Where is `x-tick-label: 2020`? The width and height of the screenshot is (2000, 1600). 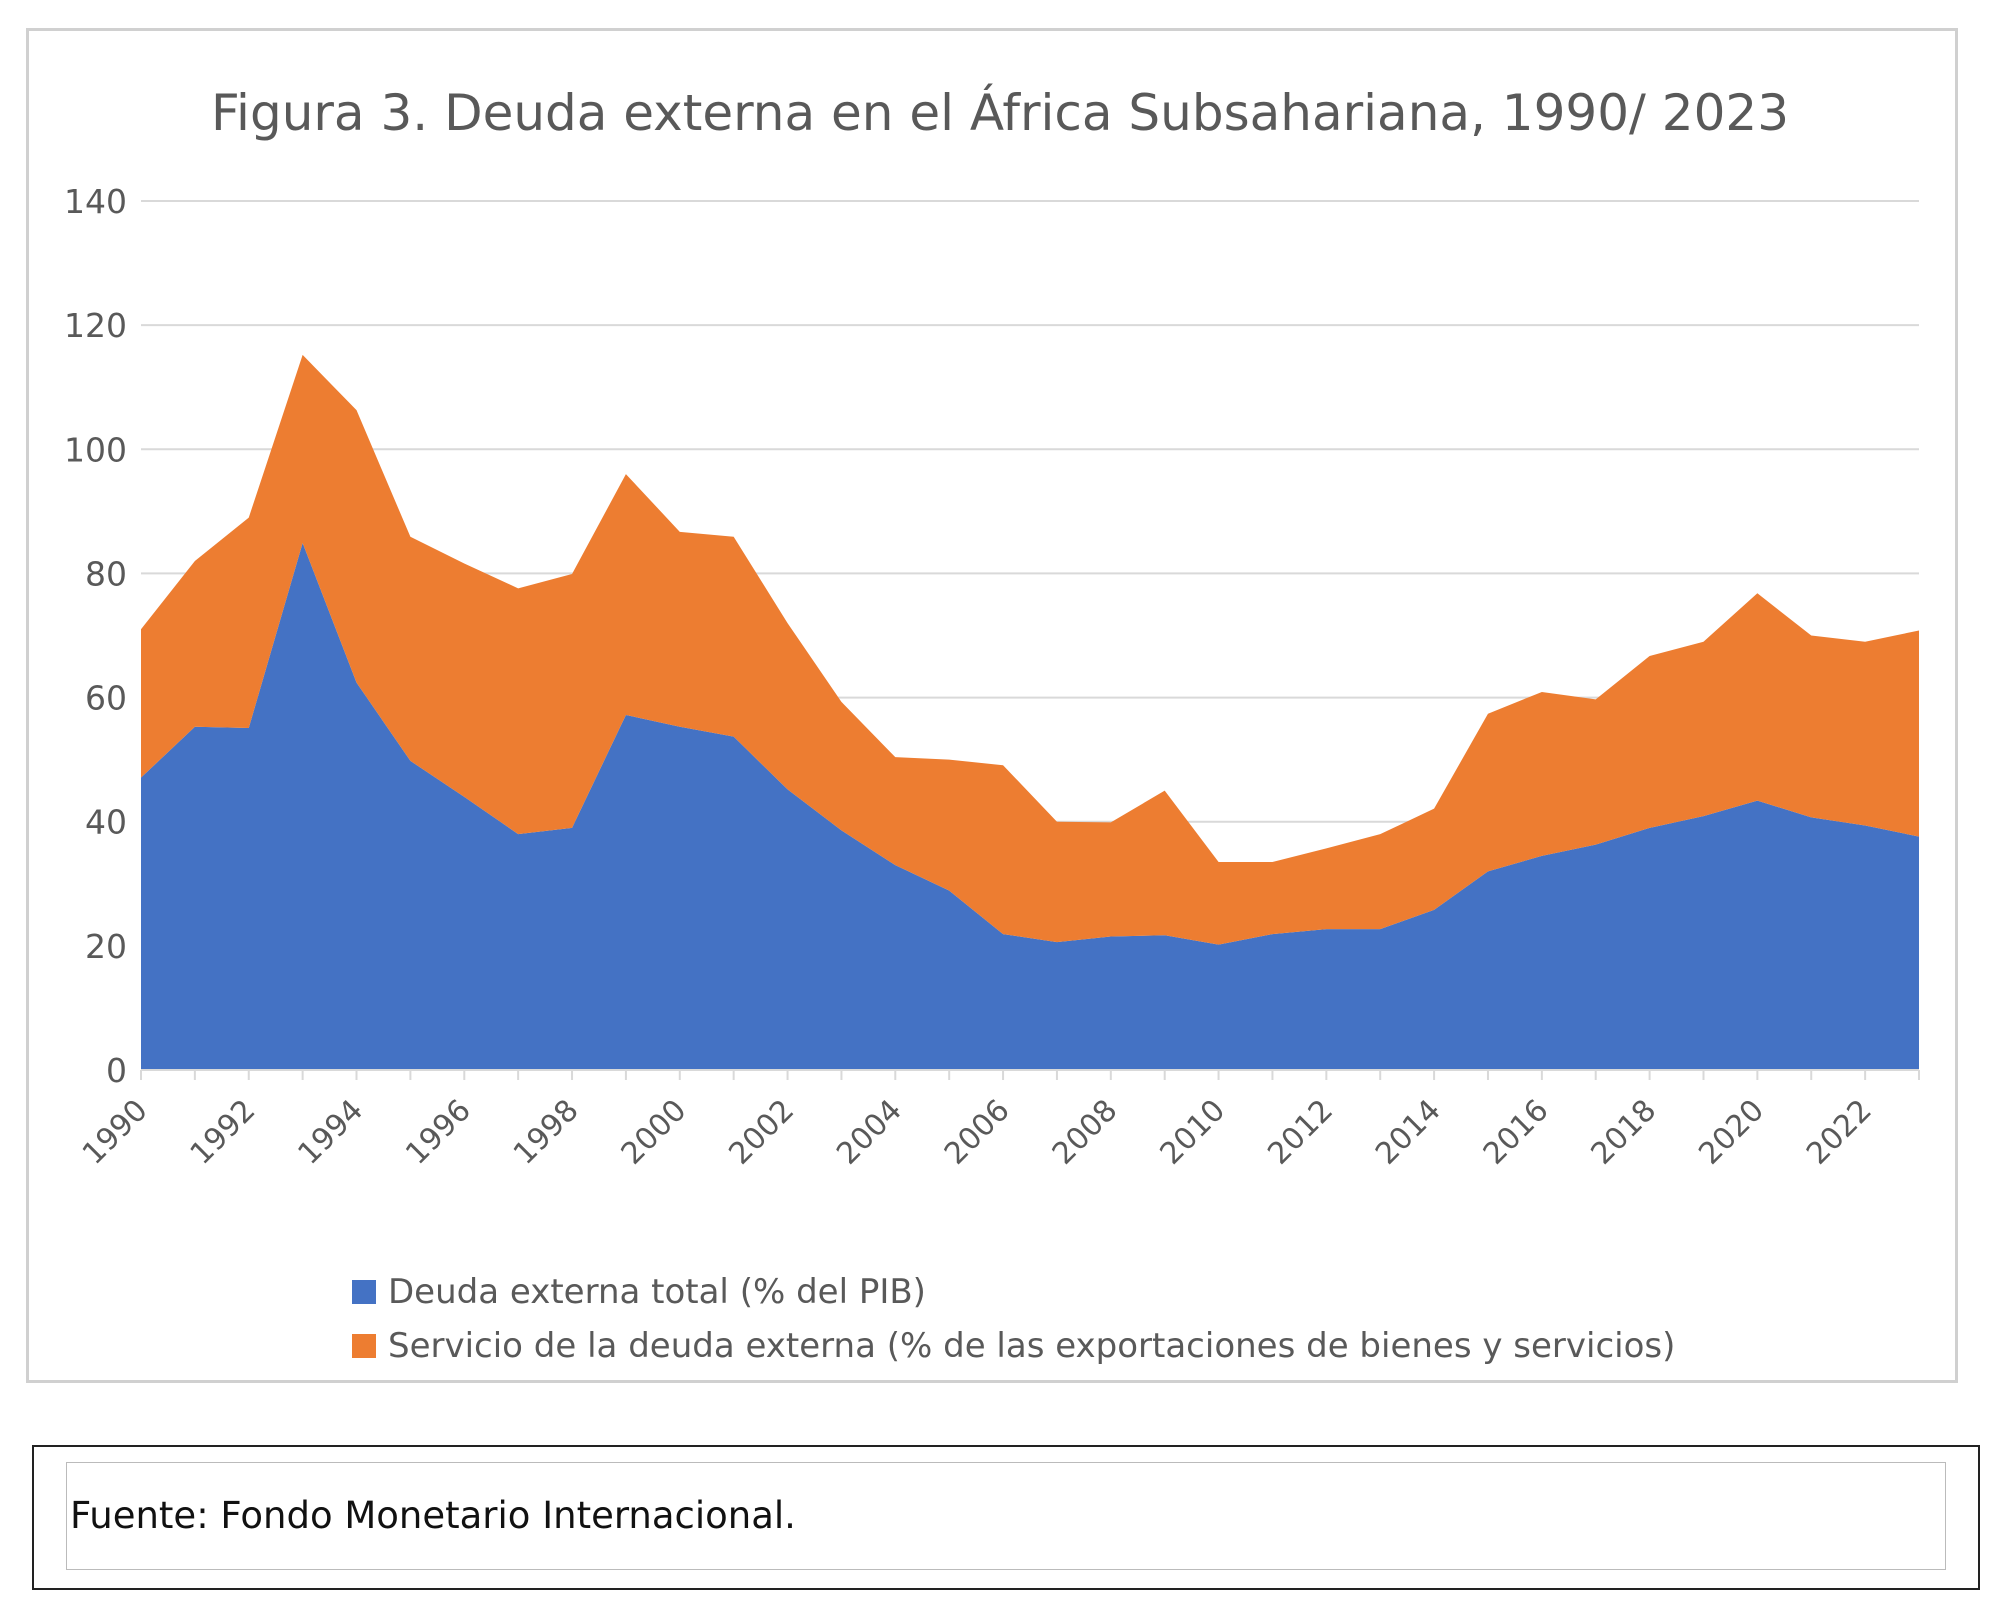
x-tick-label: 2020 is located at coordinates (1731, 1132).